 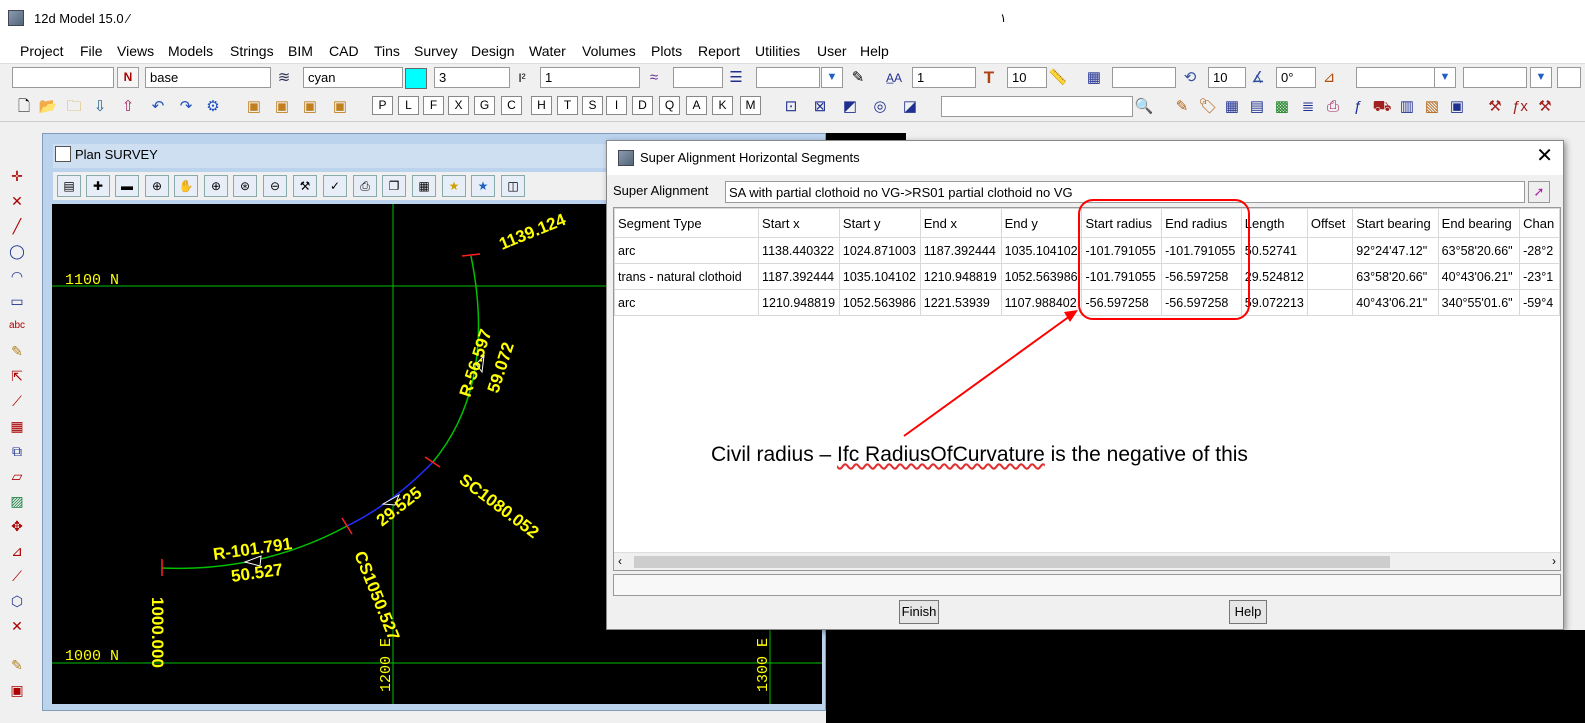 I want to click on cell-start-y: 1024.871003, so click(x=879, y=250).